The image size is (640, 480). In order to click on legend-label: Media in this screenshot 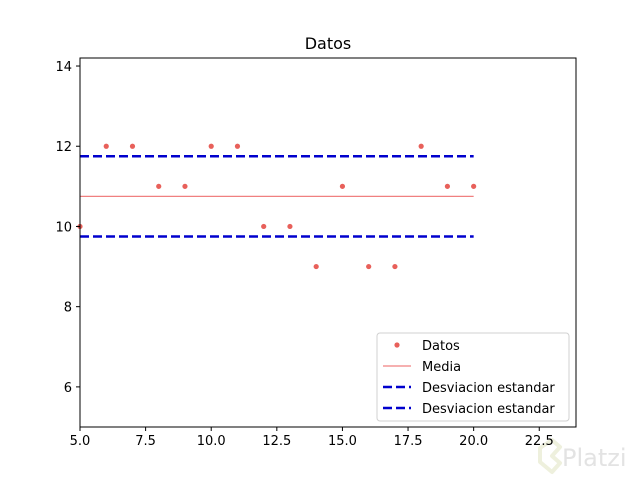, I will do `click(441, 367)`.